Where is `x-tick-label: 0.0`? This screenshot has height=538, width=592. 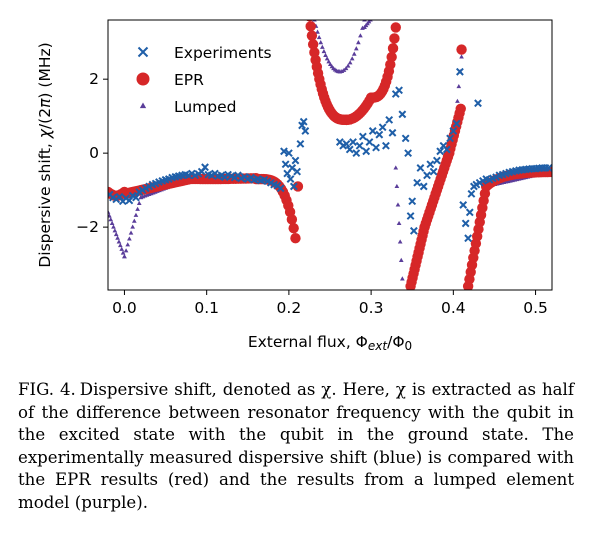 x-tick-label: 0.0 is located at coordinates (124, 308).